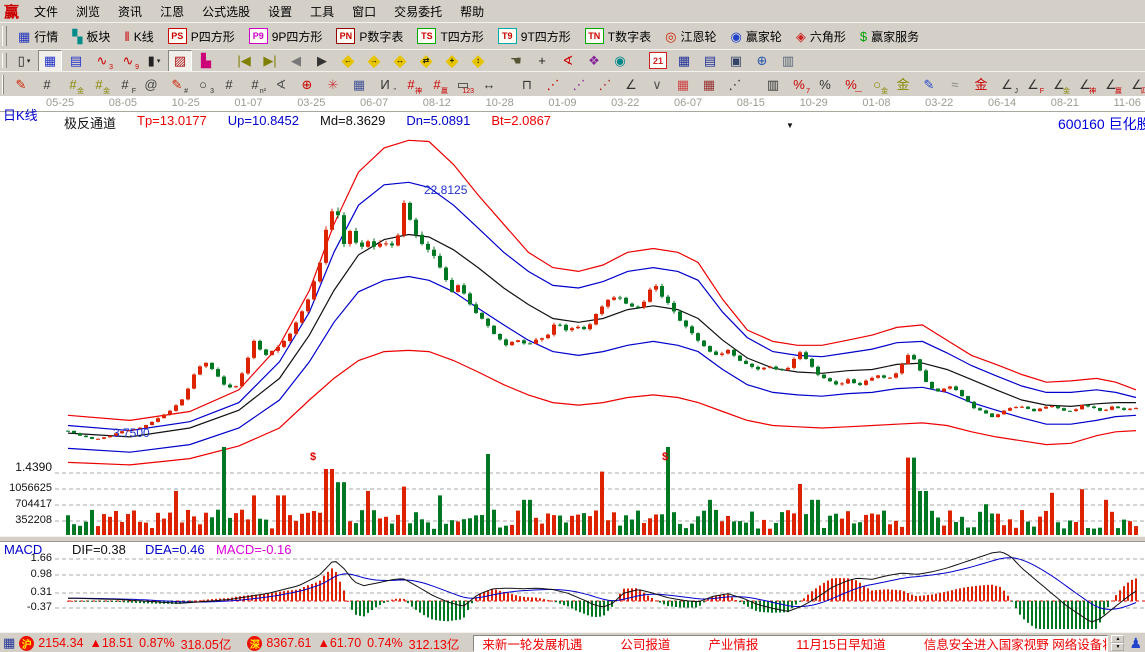 Image resolution: width=1145 pixels, height=652 pixels. What do you see at coordinates (128, 61) in the screenshot?
I see `nav-wave-9-button: ∿ 9` at bounding box center [128, 61].